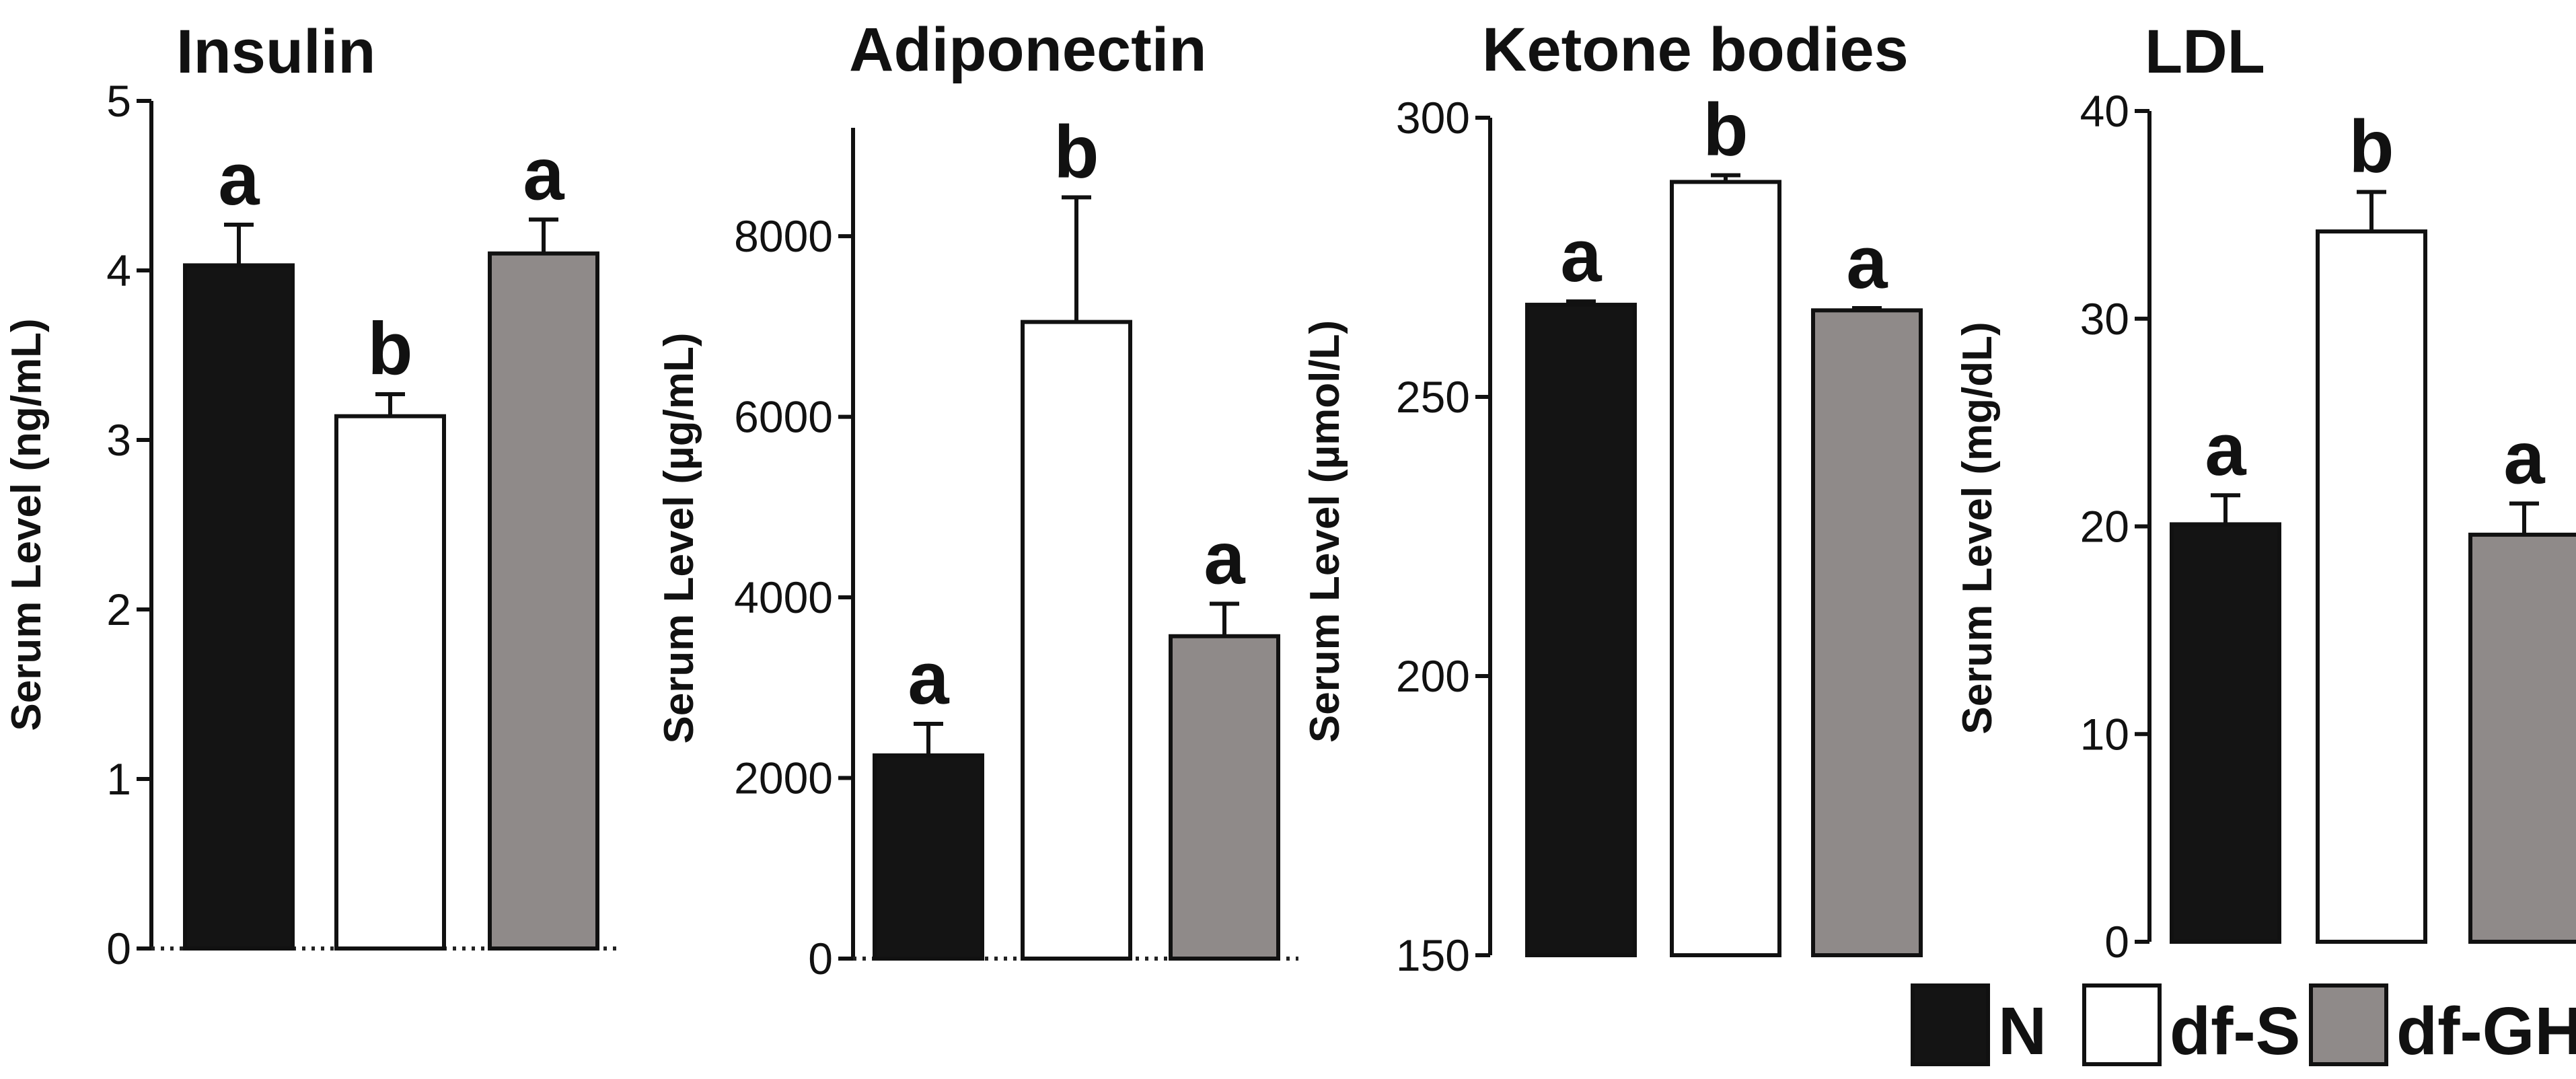 This screenshot has height=1079, width=2576. I want to click on y-tick-label: 200, so click(1433, 676).